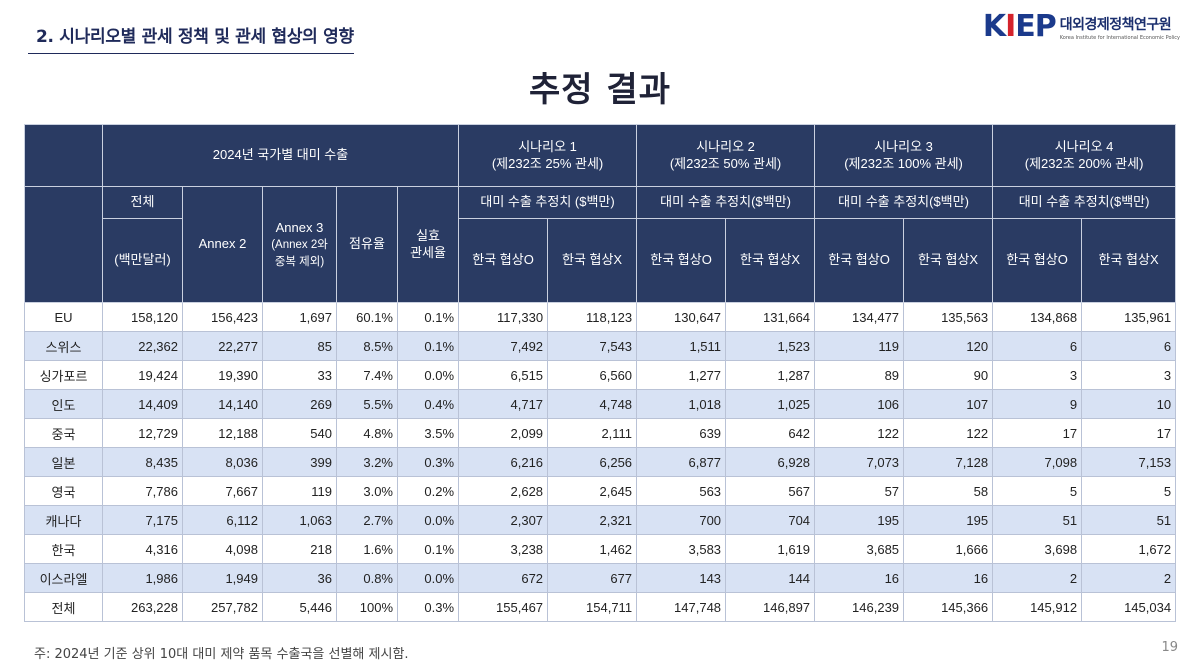  What do you see at coordinates (299, 245) in the screenshot?
I see `annex3-line2: (Annex 2와` at bounding box center [299, 245].